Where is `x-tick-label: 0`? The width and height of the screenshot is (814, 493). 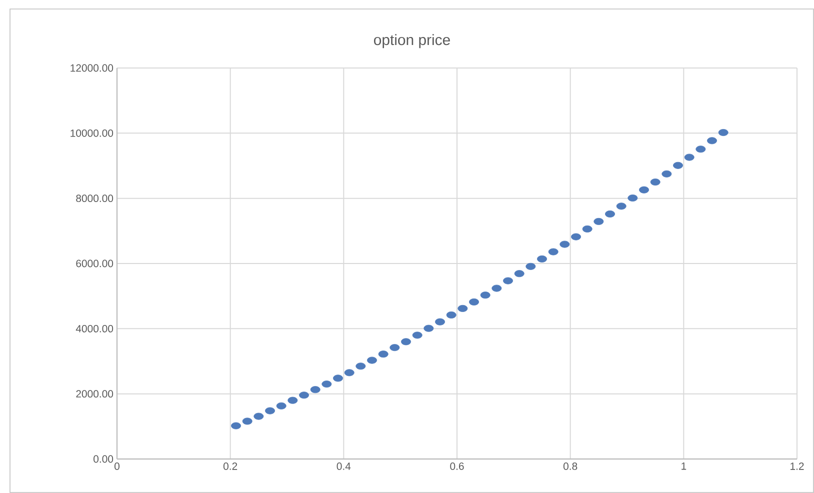 x-tick-label: 0 is located at coordinates (117, 466).